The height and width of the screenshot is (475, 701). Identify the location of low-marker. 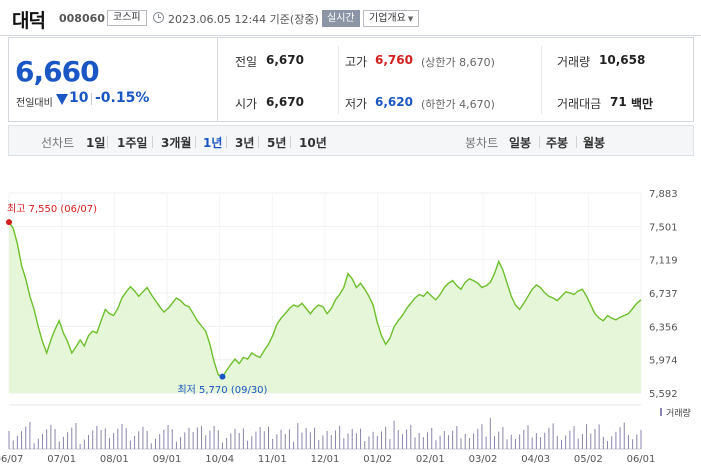
(222, 376).